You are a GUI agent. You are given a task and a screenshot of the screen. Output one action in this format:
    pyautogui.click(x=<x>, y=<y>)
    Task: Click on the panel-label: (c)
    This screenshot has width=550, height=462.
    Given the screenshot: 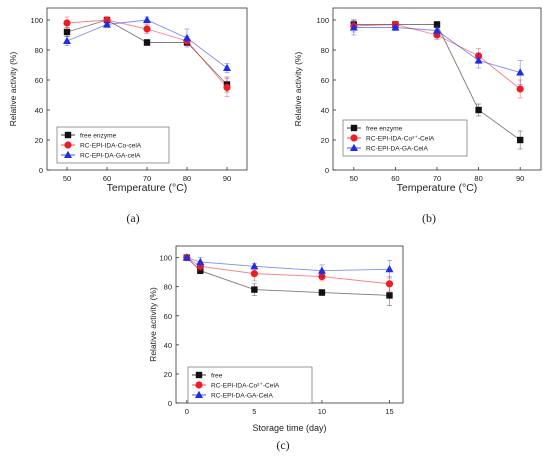 What is the action you would take?
    pyautogui.click(x=282, y=445)
    